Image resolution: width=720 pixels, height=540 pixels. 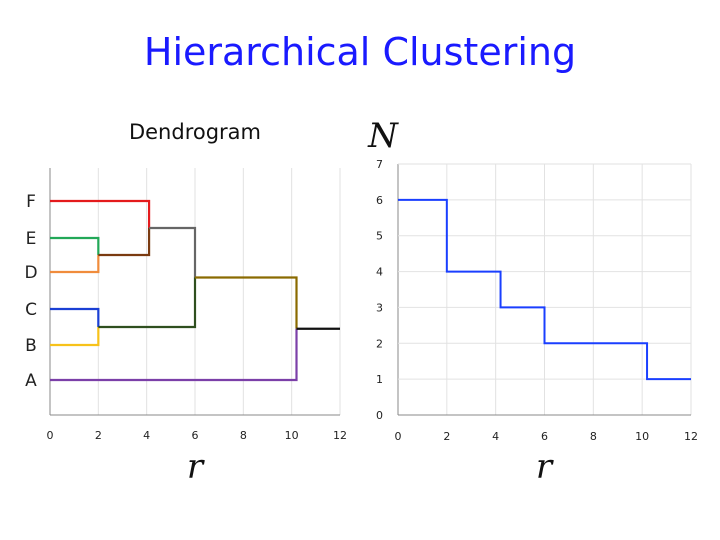 What do you see at coordinates (544, 436) in the screenshot?
I see `step-x-tick-label: 6` at bounding box center [544, 436].